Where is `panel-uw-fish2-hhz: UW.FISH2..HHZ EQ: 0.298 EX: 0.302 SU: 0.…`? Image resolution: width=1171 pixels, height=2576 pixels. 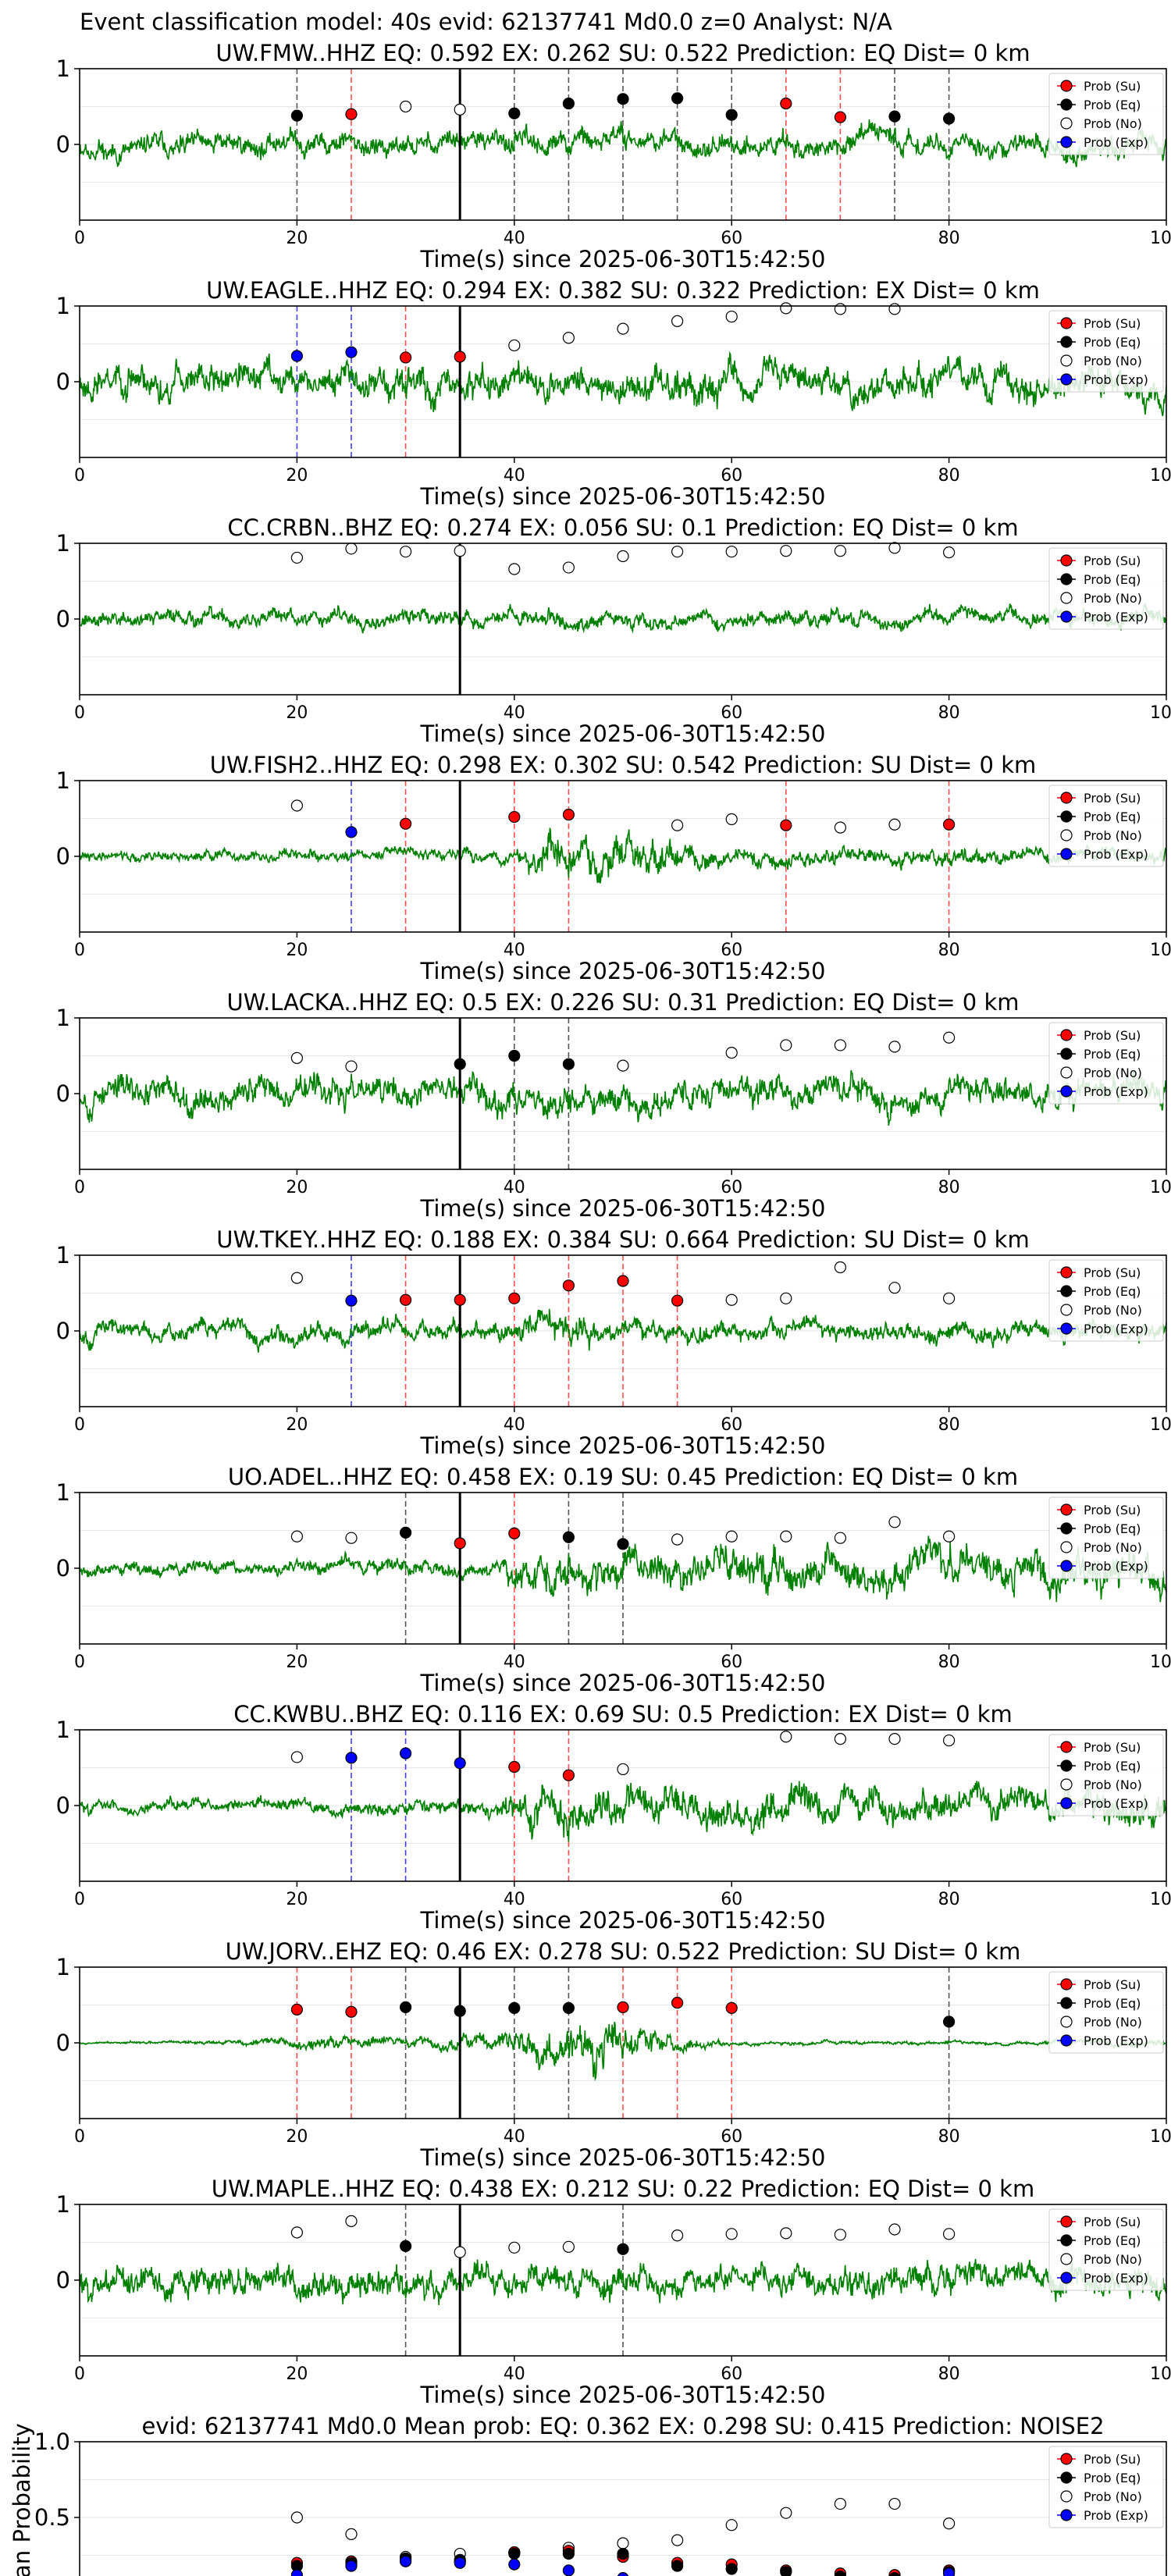 panel-uw-fish2-hhz: UW.FISH2..HHZ EQ: 0.298 EX: 0.302 SU: 0.… is located at coordinates (613, 868).